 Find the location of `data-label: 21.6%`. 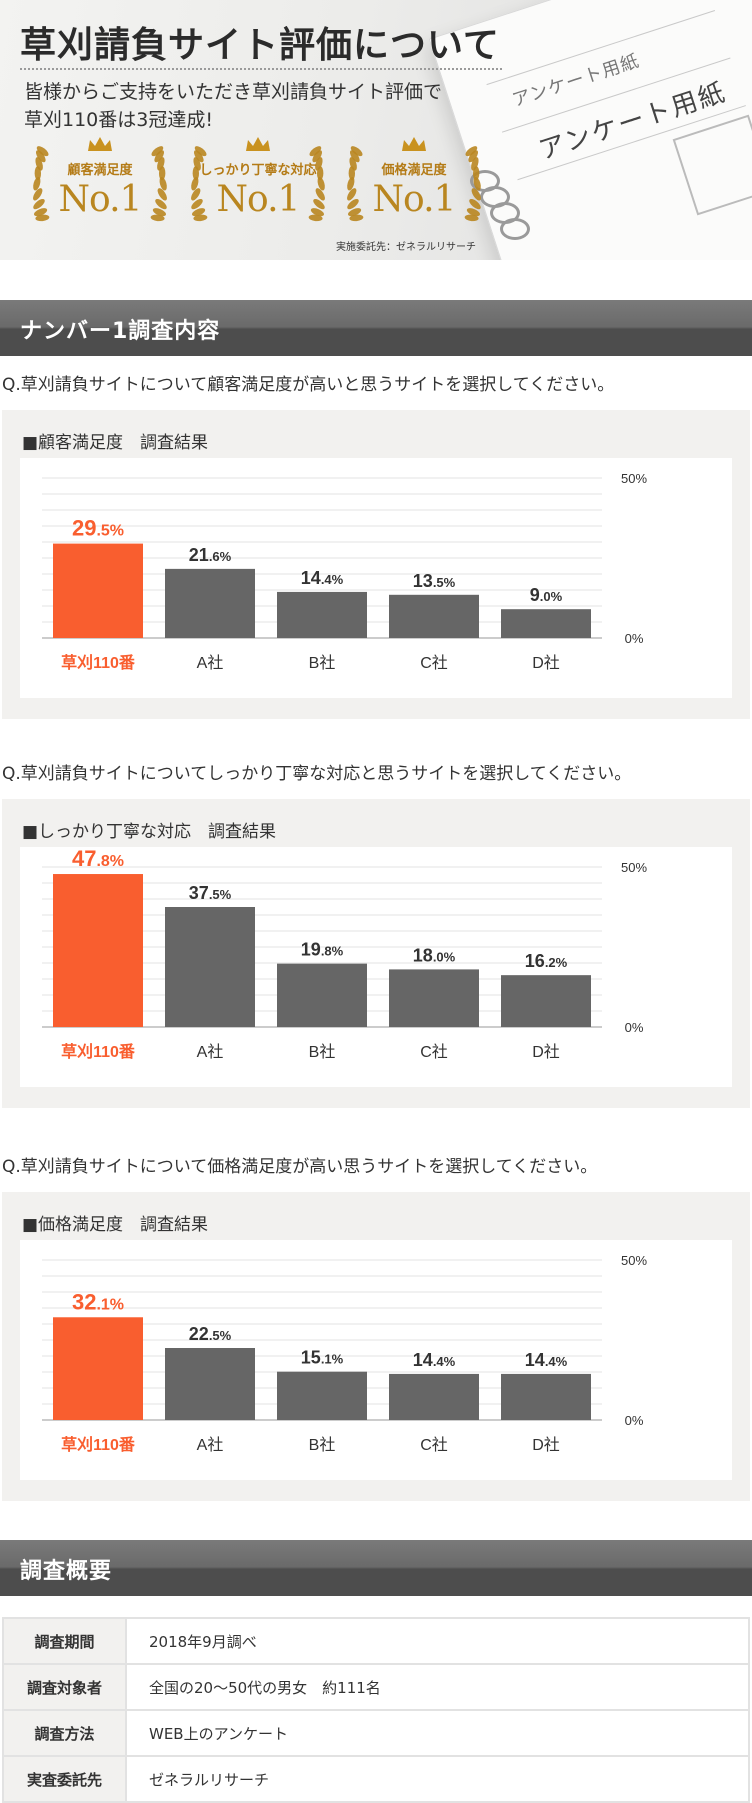

data-label: 21.6% is located at coordinates (210, 555).